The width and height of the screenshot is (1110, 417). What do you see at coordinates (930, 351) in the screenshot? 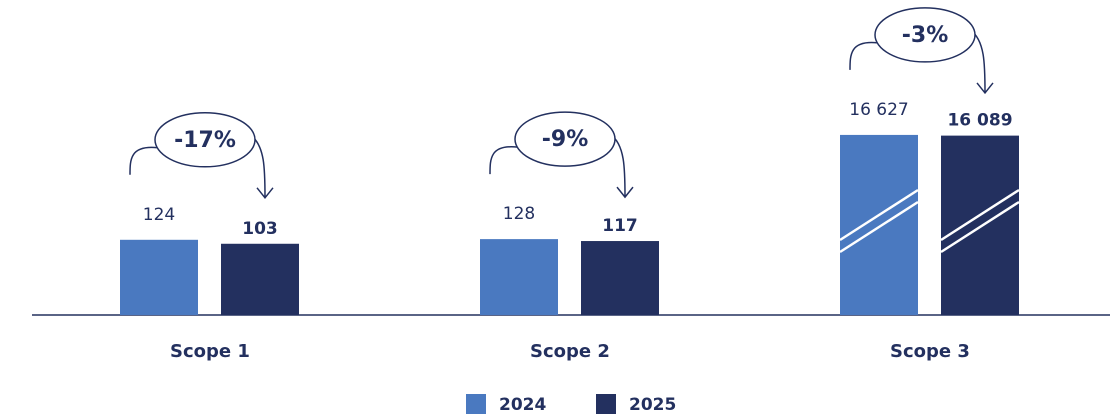
I see `x-tick-label: Scope 3` at bounding box center [930, 351].